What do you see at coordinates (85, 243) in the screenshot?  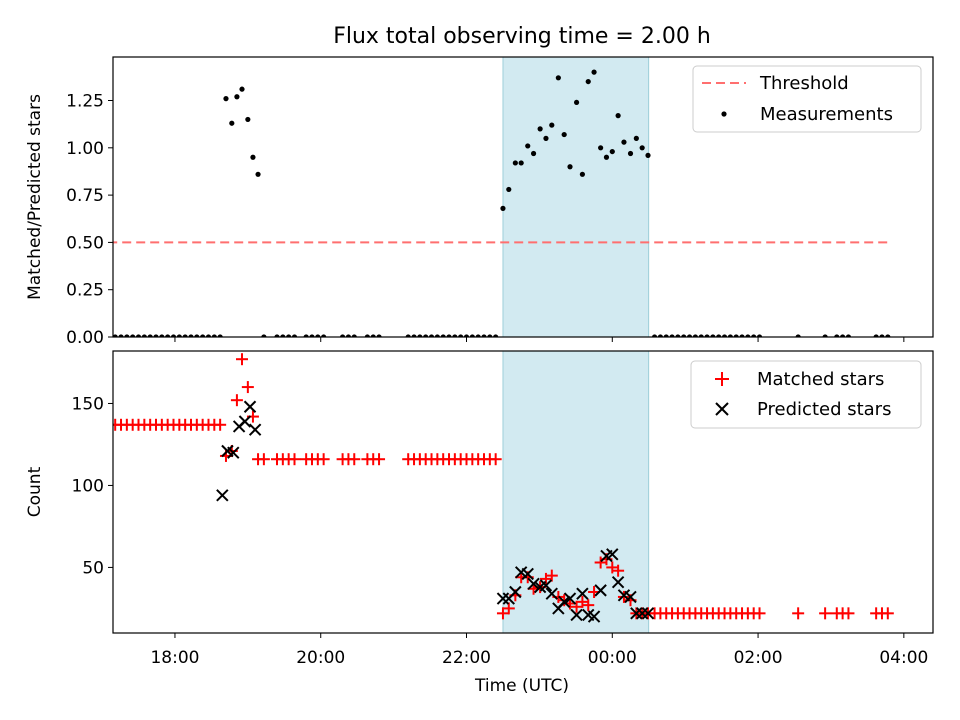 I see `top-y-tick-label: 0.50` at bounding box center [85, 243].